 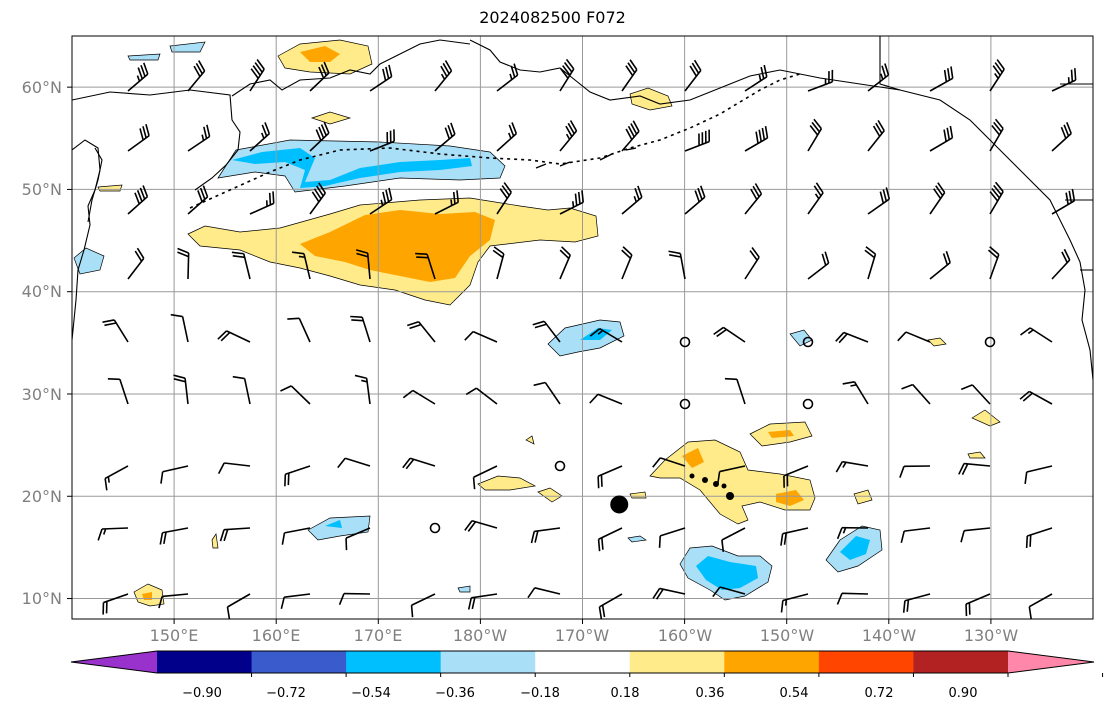 What do you see at coordinates (712, 435) in the screenshot?
I see `calm-wind-circles` at bounding box center [712, 435].